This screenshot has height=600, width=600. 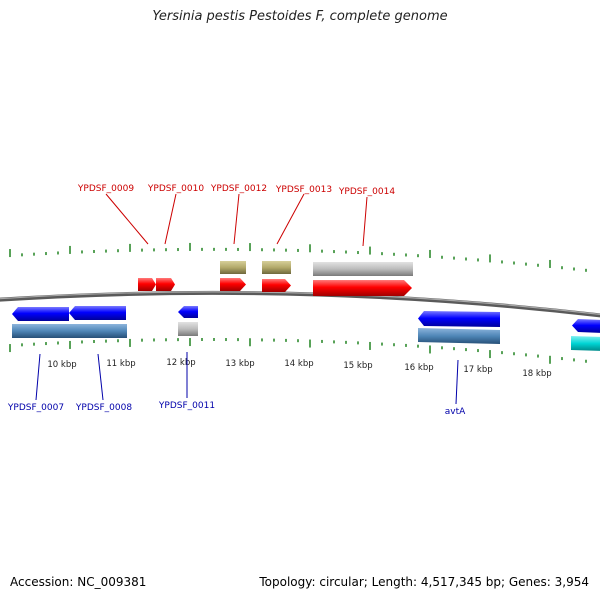 What do you see at coordinates (186, 406) in the screenshot?
I see `gene-label: YPDSF_0011` at bounding box center [186, 406].